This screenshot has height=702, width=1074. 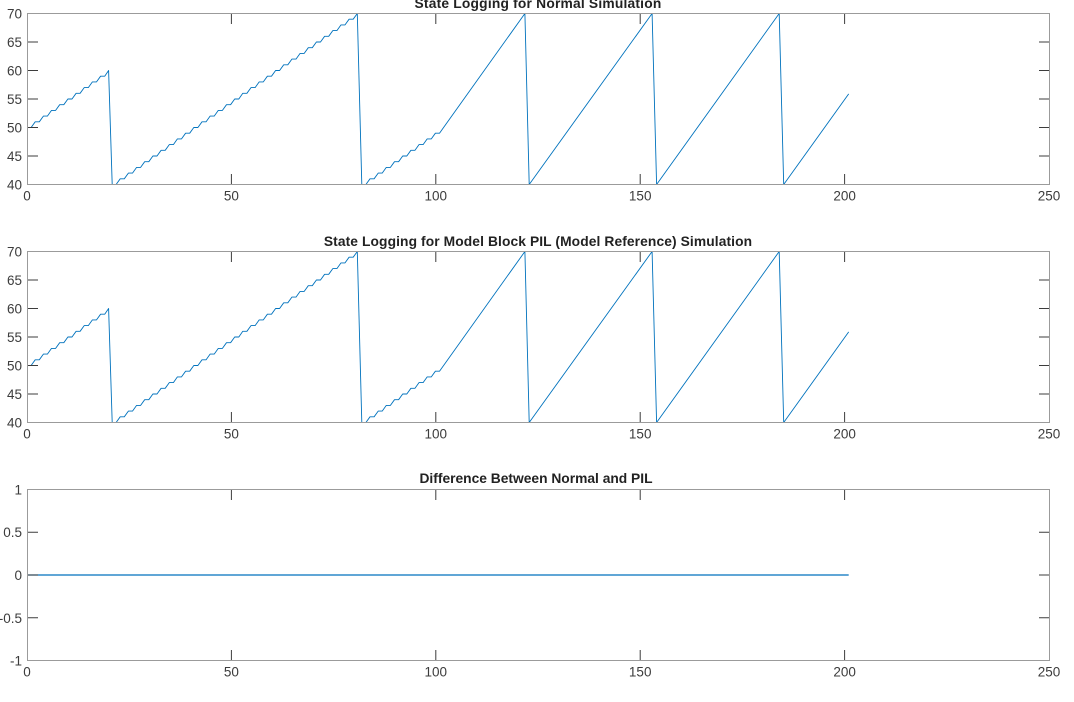 What do you see at coordinates (16, 661) in the screenshot?
I see `svg-text: -1` at bounding box center [16, 661].